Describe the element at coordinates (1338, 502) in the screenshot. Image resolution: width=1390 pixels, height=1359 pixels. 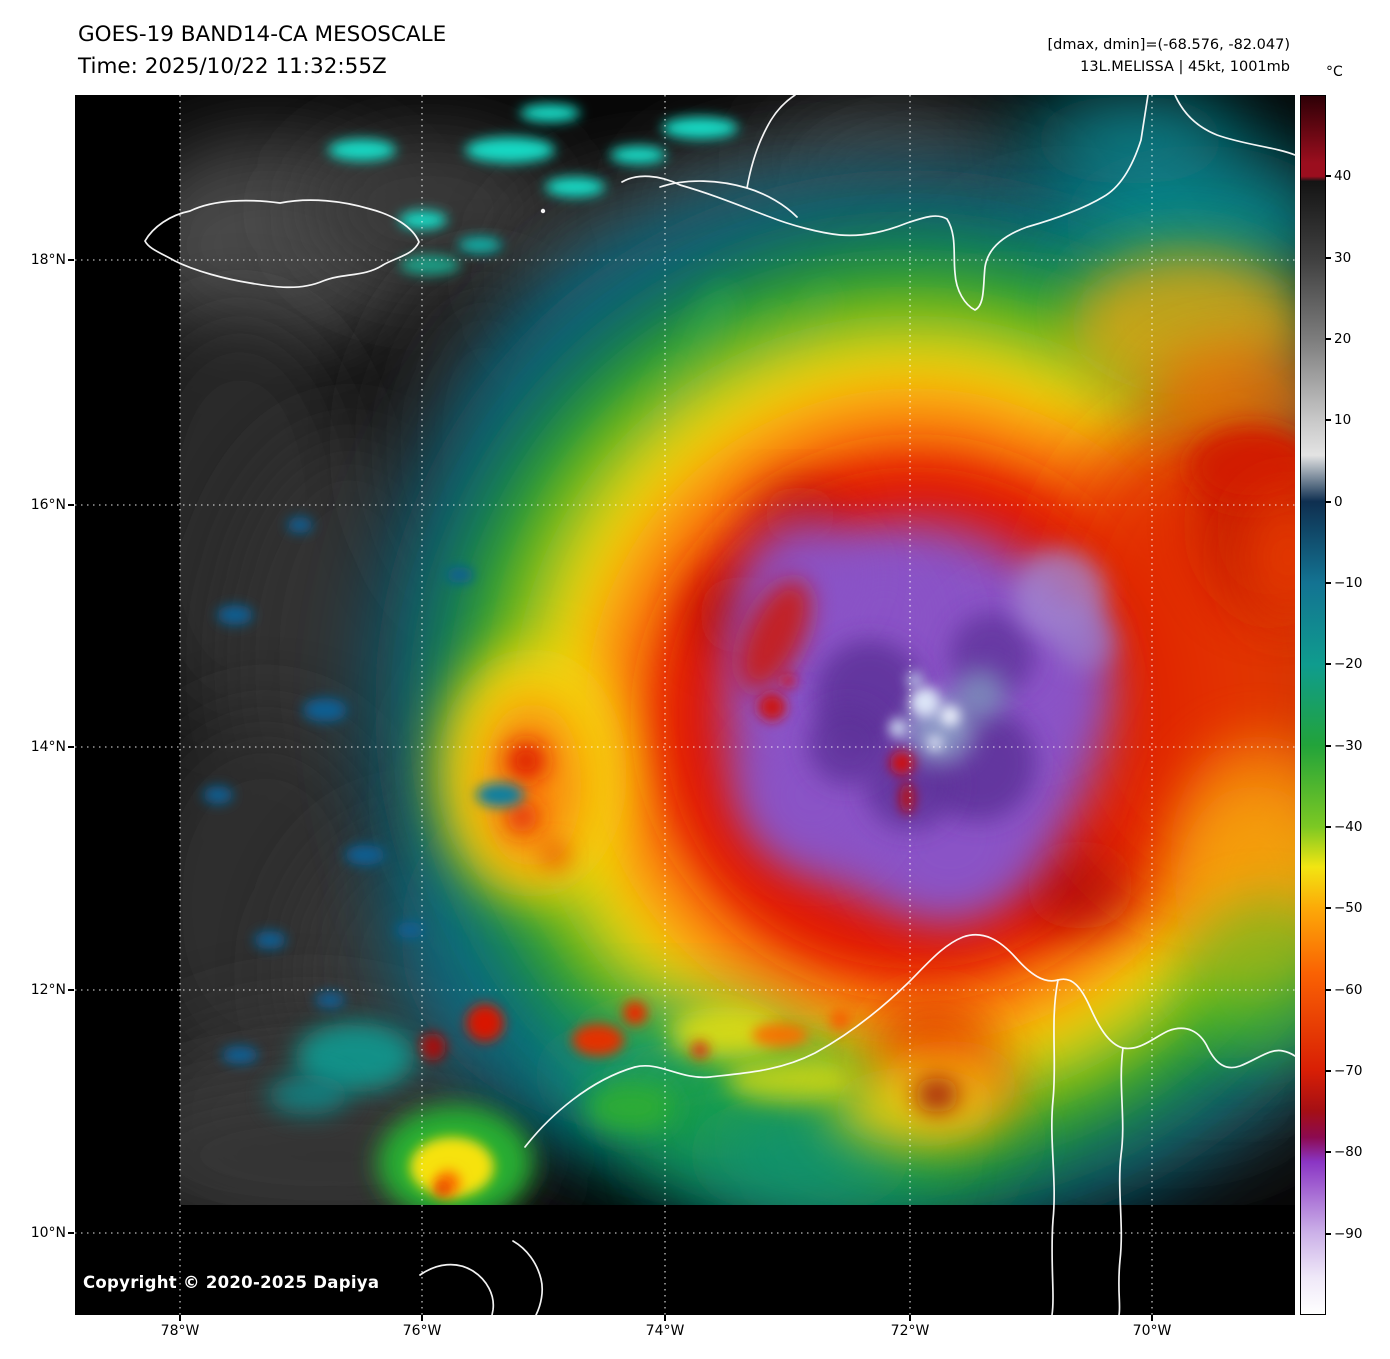
I see `colorbar-tick-label: 0` at that location.